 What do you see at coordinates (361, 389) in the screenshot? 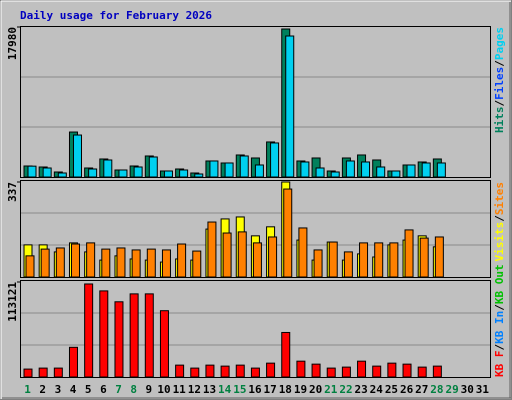
I see `x-tick-label: 23` at bounding box center [361, 389].